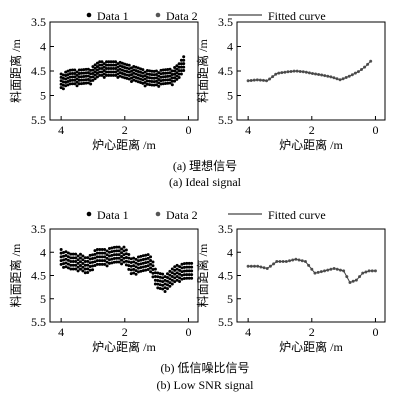 Image resolution: width=400 pixels, height=401 pixels. What do you see at coordinates (225, 120) in the screenshot?
I see `y-tick-label: 5.5` at bounding box center [225, 120].